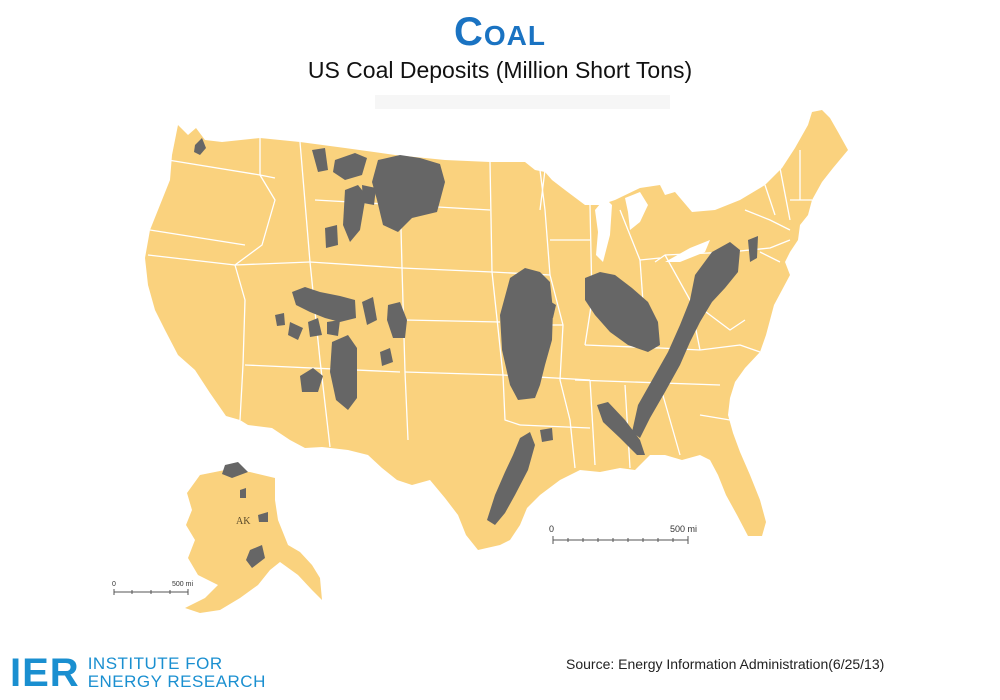  I want to click on logo-mark: IER, so click(45, 673).